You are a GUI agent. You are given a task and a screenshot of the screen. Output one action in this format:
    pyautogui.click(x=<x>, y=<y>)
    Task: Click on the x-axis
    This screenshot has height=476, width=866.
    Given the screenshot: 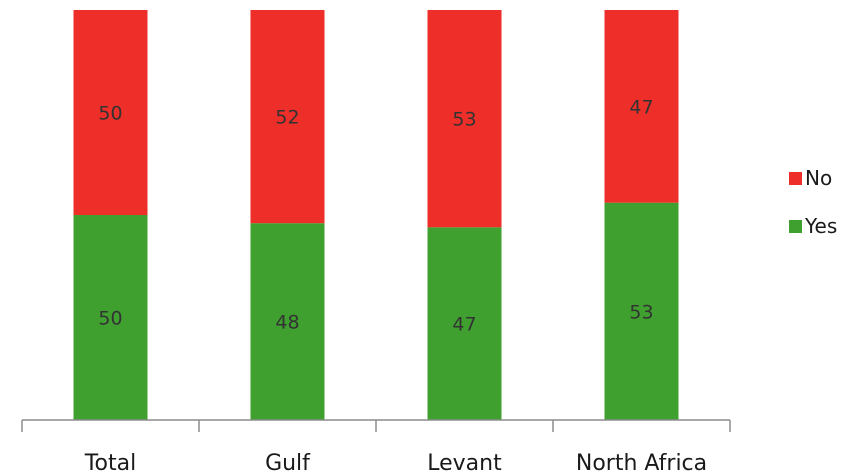 What is the action you would take?
    pyautogui.click(x=376, y=425)
    